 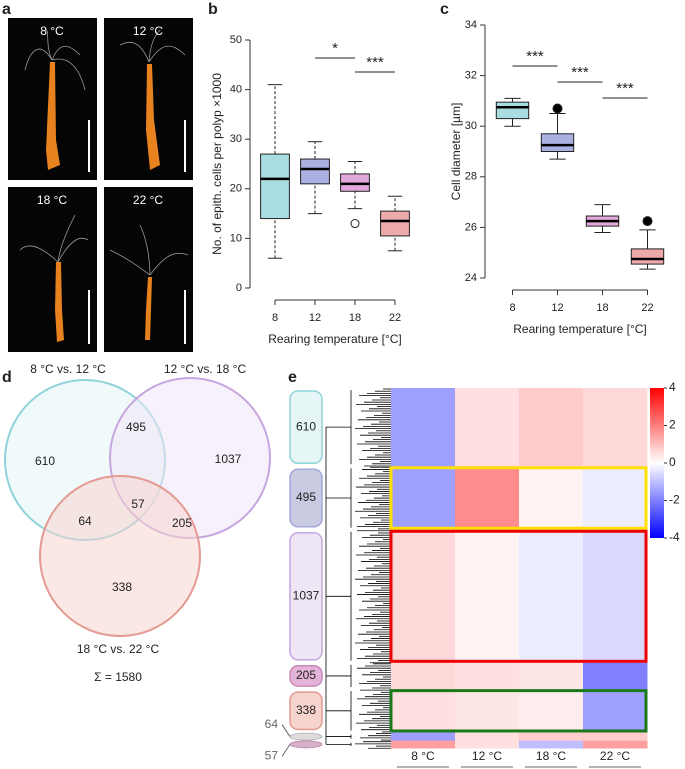 What do you see at coordinates (423, 756) in the screenshot?
I see `column-label: 8 °C` at bounding box center [423, 756].